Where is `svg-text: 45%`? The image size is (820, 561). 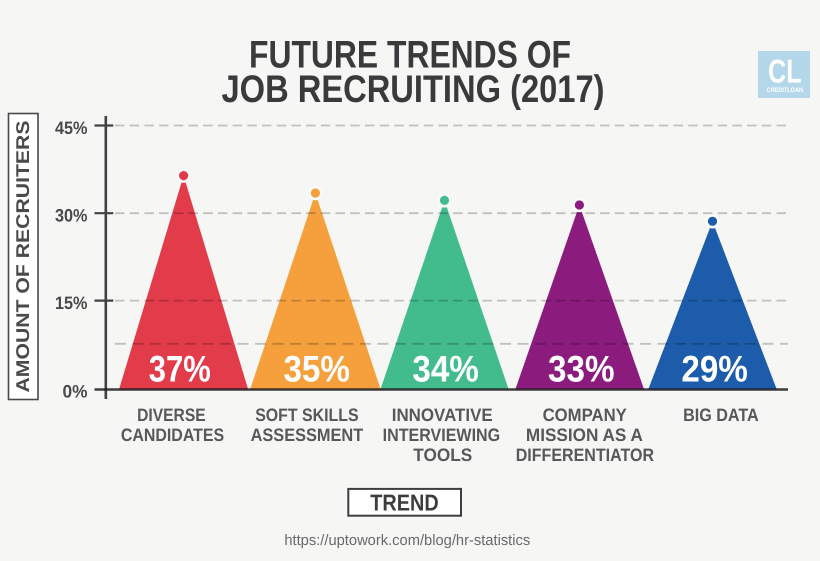 svg-text: 45% is located at coordinates (71, 128).